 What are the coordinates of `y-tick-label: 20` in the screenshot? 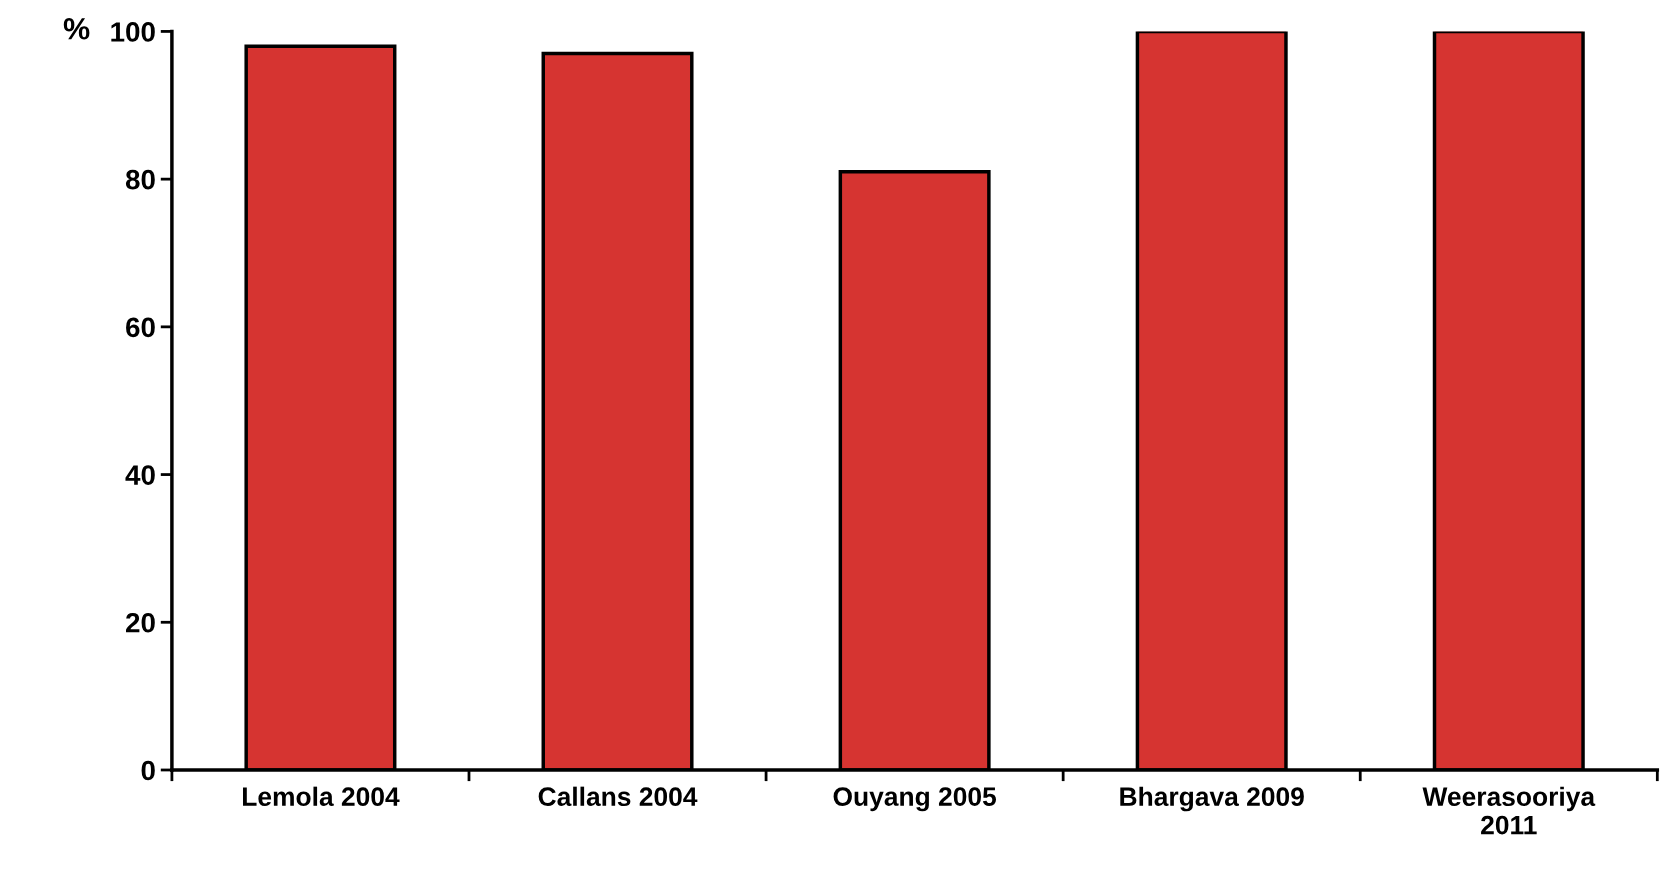 It's located at (140, 622).